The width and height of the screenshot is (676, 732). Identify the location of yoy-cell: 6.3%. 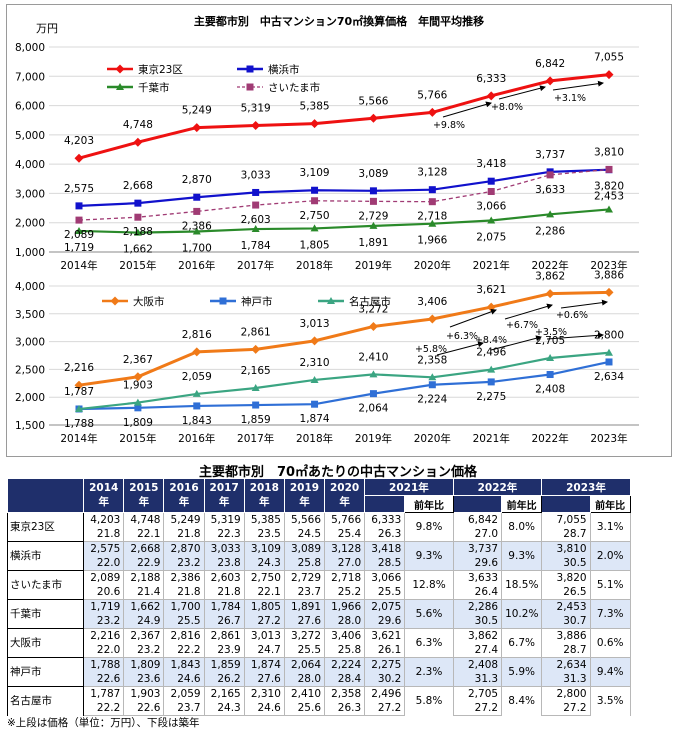
(429, 643).